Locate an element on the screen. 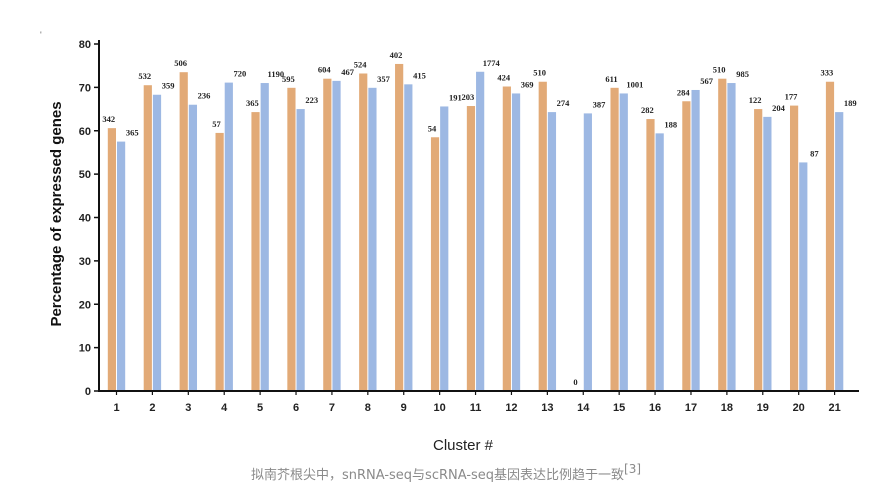 This screenshot has width=892, height=498. y-tick-label: 60 is located at coordinates (85, 132).